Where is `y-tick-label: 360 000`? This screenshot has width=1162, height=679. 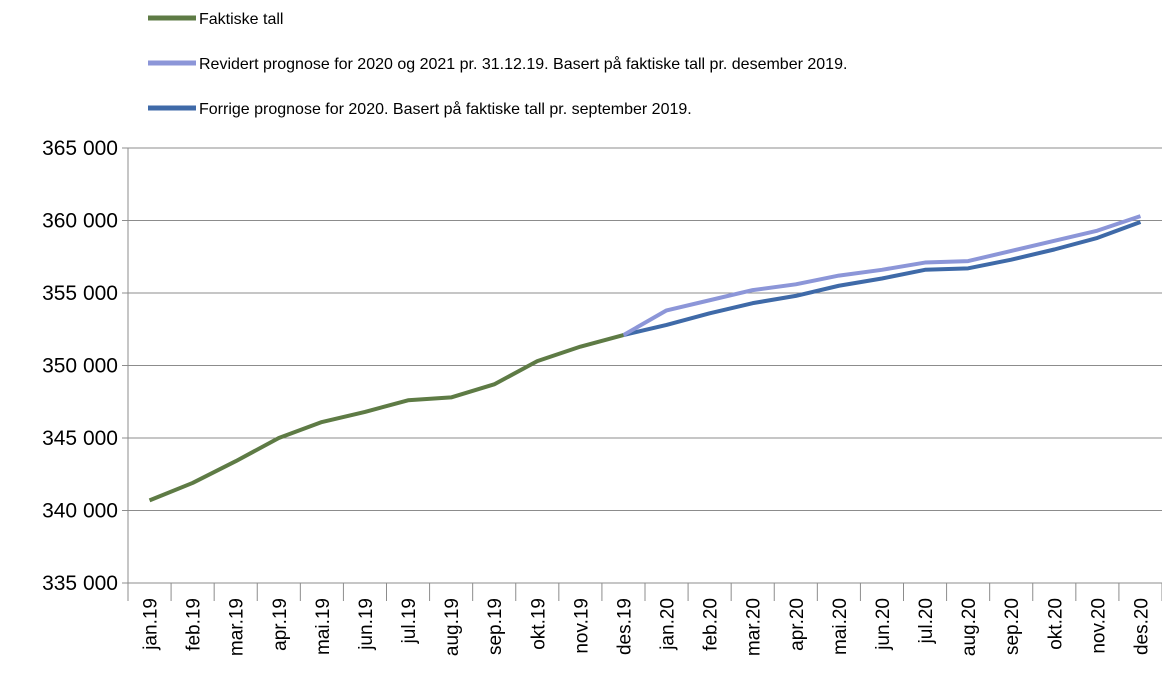 y-tick-label: 360 000 is located at coordinates (80, 221).